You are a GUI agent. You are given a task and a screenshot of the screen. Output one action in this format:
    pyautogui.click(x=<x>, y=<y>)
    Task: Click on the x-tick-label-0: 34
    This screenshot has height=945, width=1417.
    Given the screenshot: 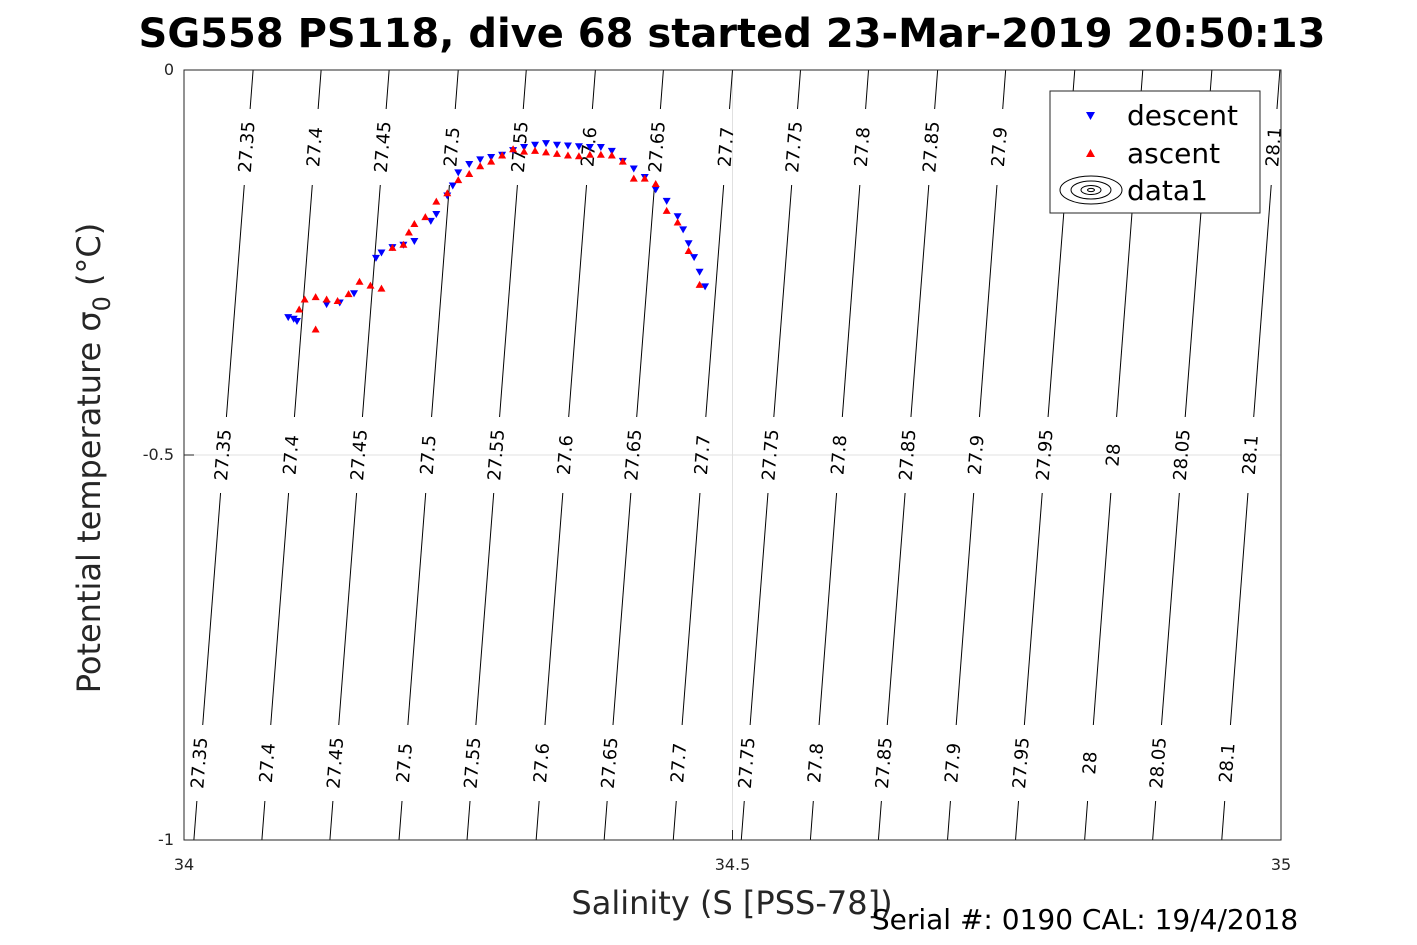 What is the action you would take?
    pyautogui.click(x=184, y=864)
    